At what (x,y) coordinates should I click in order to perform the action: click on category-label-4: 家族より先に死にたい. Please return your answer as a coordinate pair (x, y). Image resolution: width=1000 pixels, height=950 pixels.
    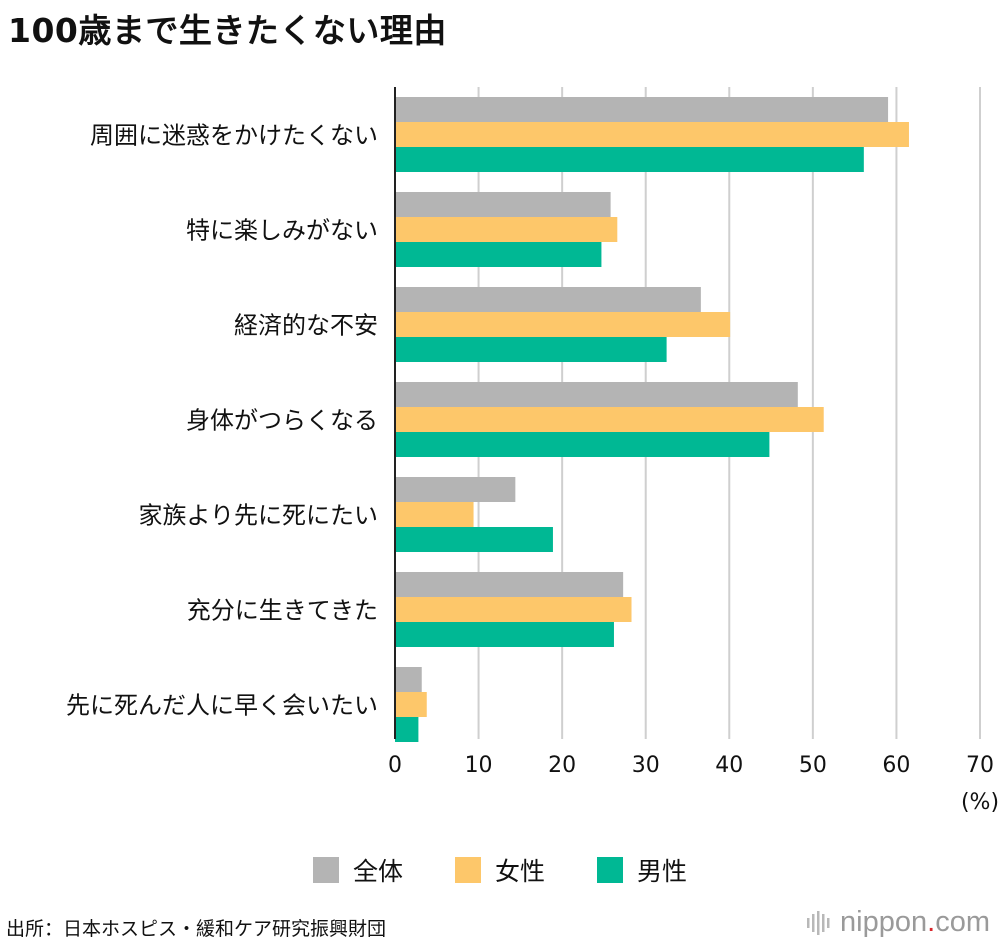
    Looking at the image, I should click on (258, 516).